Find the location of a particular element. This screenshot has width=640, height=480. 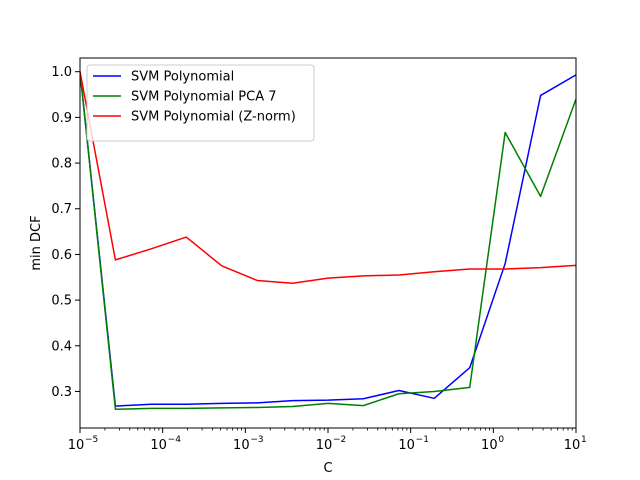

x-tick-exponent: −2 is located at coordinates (339, 440).